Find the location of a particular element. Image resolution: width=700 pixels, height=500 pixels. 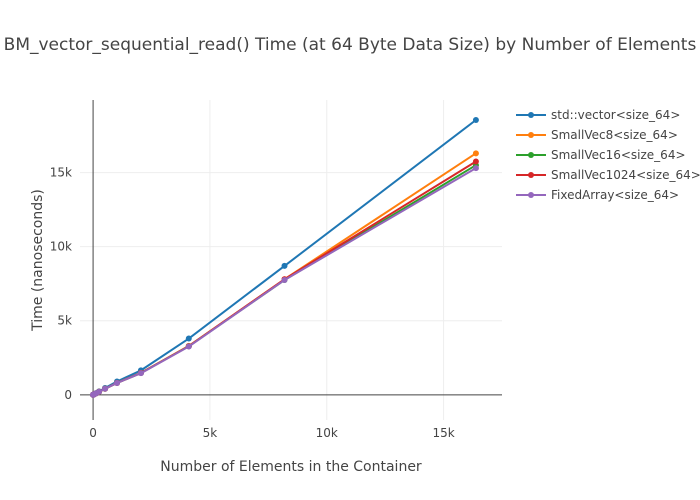

y-tick-label: 5k is located at coordinates (64, 321).